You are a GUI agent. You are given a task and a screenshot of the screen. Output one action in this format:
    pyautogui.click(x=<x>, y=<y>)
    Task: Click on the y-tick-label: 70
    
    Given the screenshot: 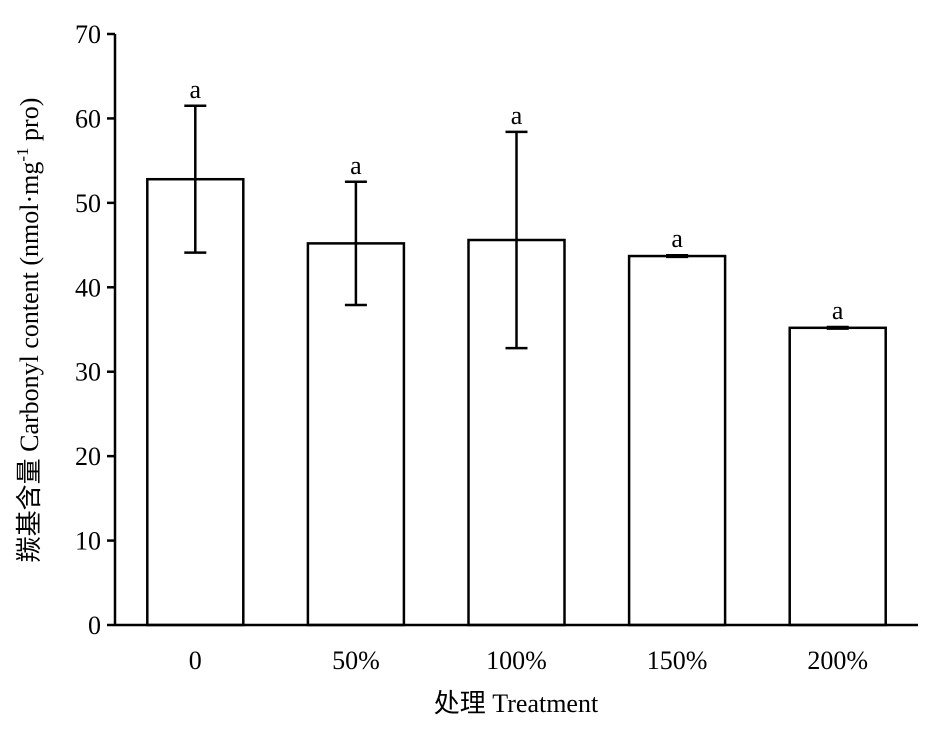 What is the action you would take?
    pyautogui.click(x=88, y=34)
    